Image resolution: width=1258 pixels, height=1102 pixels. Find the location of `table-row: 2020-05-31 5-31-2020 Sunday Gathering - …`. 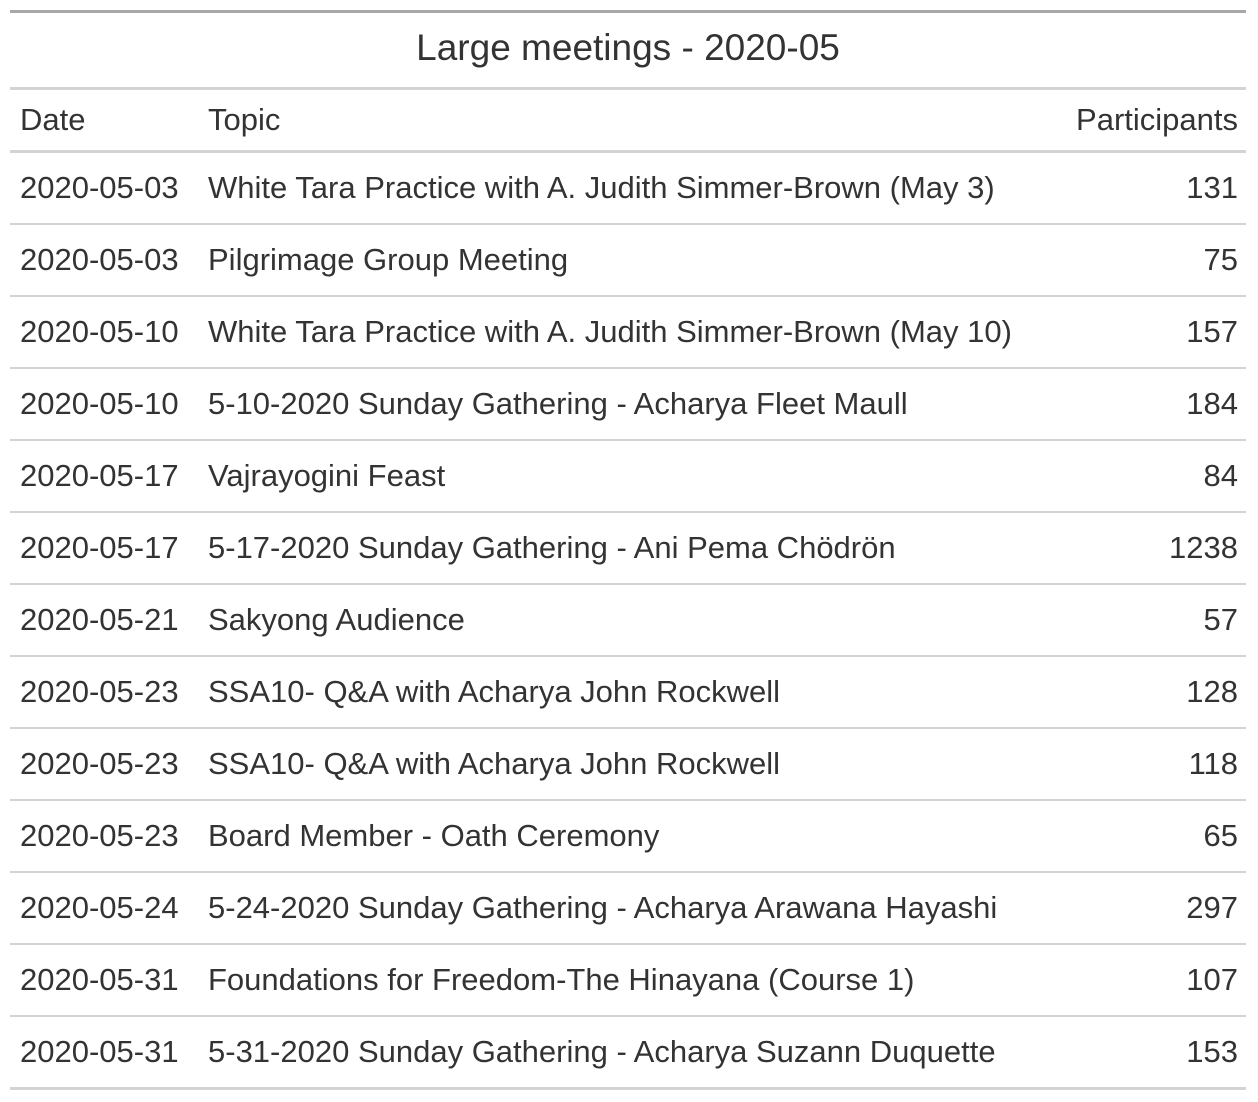

table-row: 2020-05-31 5-31-2020 Sunday Gathering - … is located at coordinates (628, 1053).